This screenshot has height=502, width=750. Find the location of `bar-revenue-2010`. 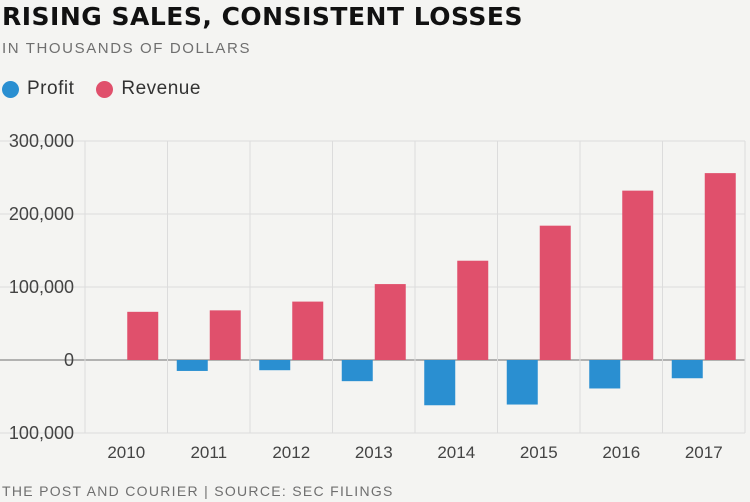

bar-revenue-2010 is located at coordinates (143, 335).